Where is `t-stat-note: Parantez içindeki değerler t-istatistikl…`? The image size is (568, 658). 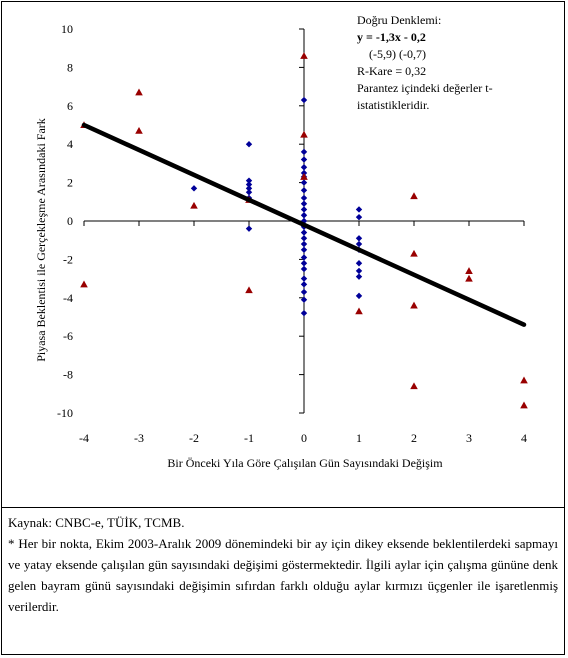 t-stat-note: Parantez içindeki değerler t-istatistikl… is located at coordinates (425, 96).